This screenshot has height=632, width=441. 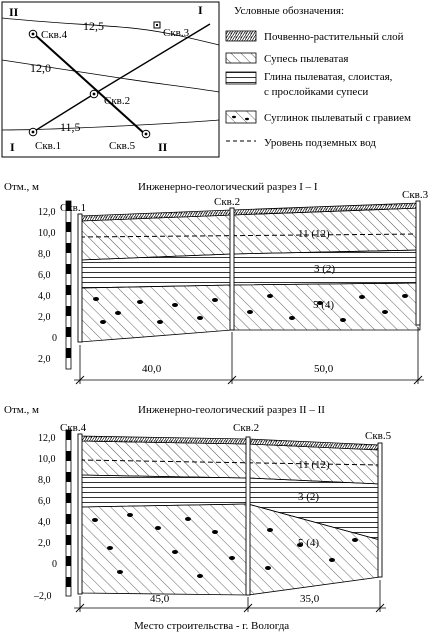 What do you see at coordinates (314, 234) in the screenshot?
I see `section1-label-sandy-loam: 11 (12)` at bounding box center [314, 234].